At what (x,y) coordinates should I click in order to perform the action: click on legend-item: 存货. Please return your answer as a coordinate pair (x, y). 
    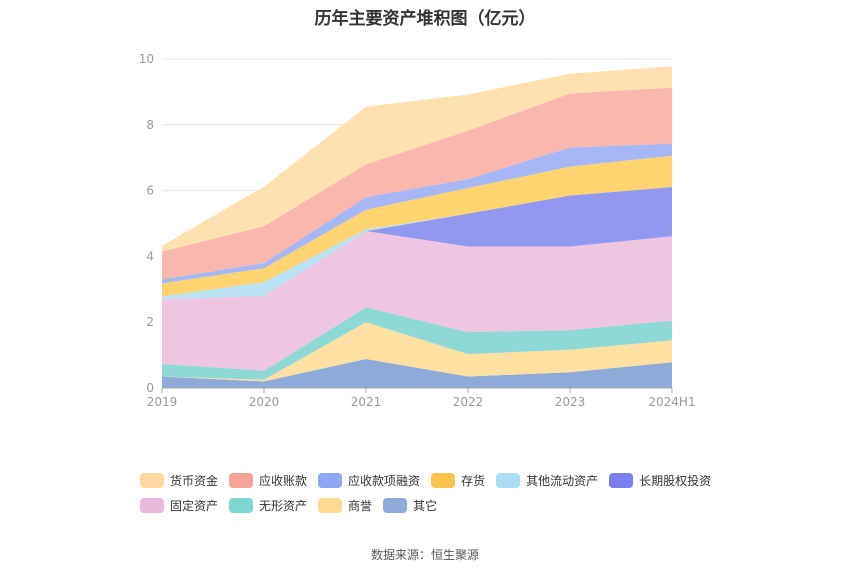
    Looking at the image, I should click on (458, 480).